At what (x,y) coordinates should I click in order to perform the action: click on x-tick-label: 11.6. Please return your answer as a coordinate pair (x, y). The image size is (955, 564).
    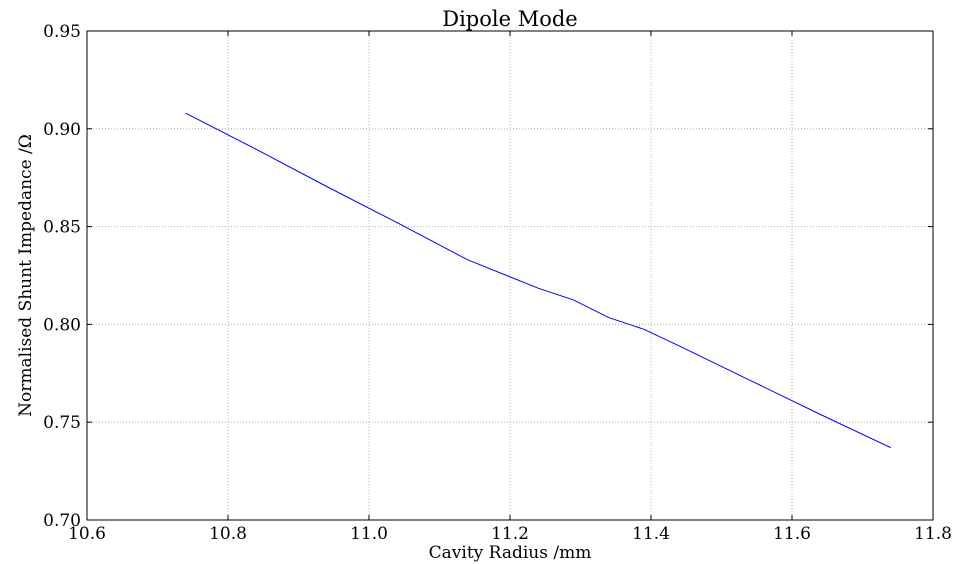
    Looking at the image, I should click on (792, 534).